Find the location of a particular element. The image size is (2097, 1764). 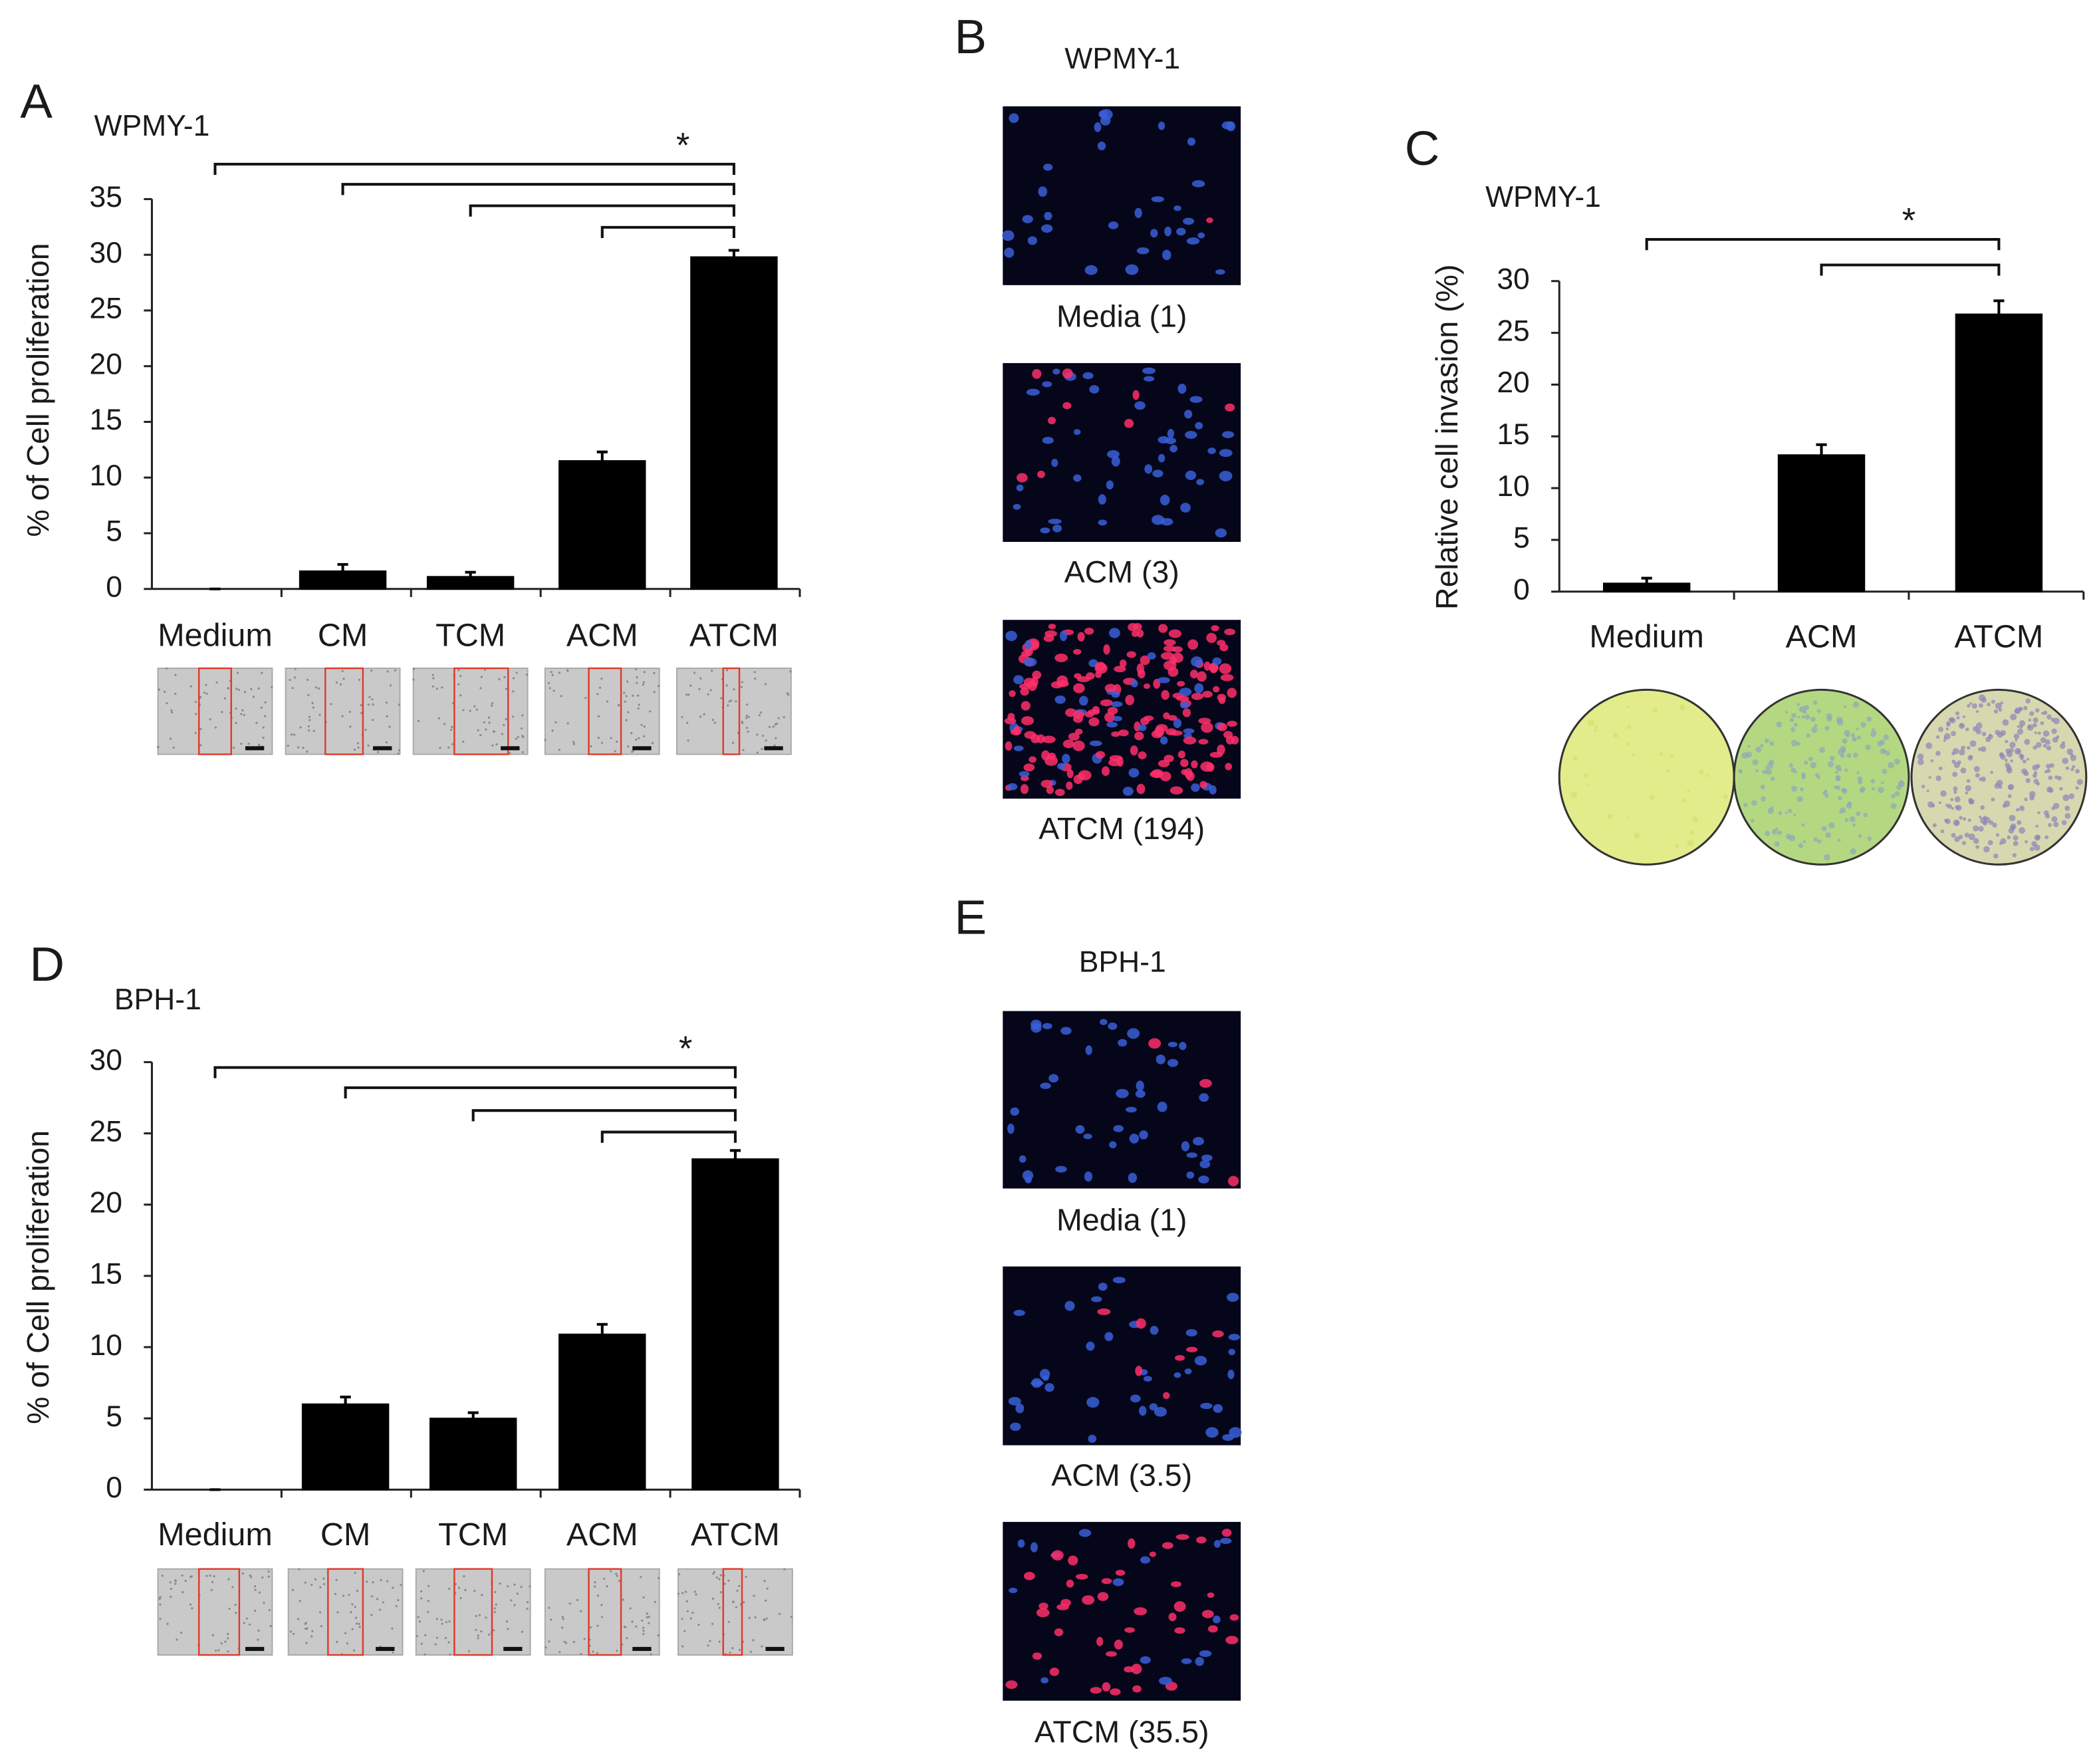

bar is located at coordinates (343, 580).